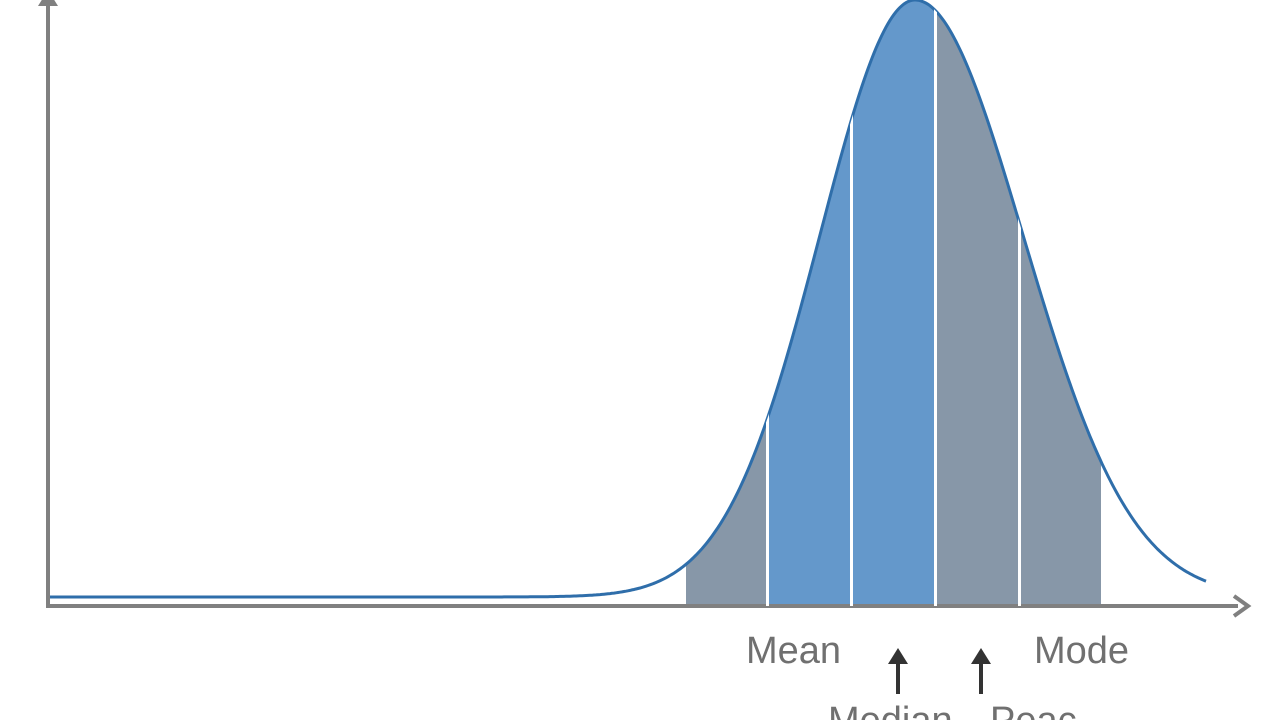  Describe the element at coordinates (898, 671) in the screenshot. I see `median-arrow` at that location.